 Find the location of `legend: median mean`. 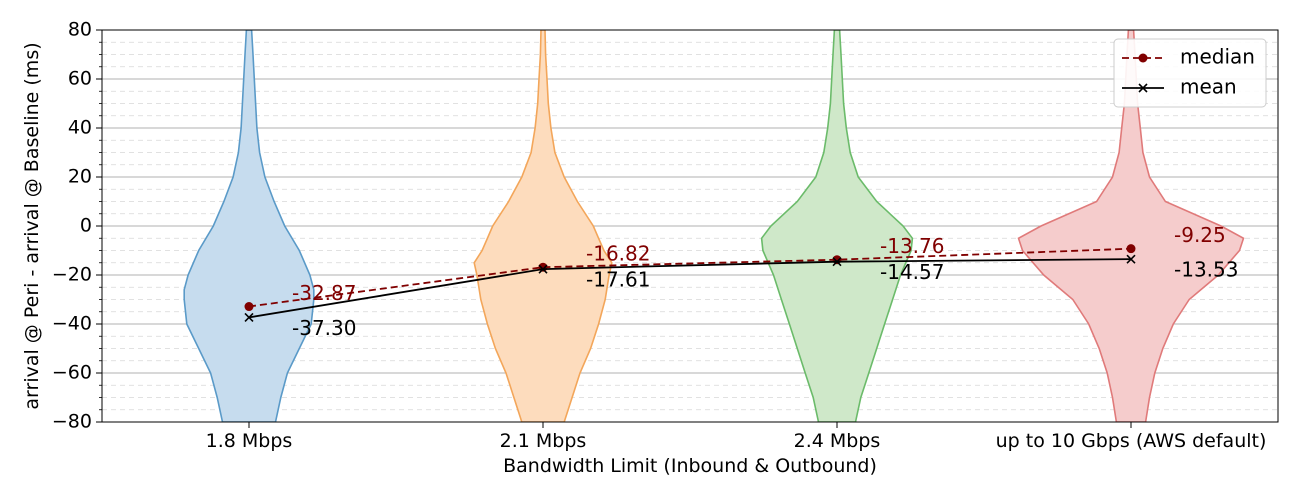

legend: median mean is located at coordinates (1190, 73).